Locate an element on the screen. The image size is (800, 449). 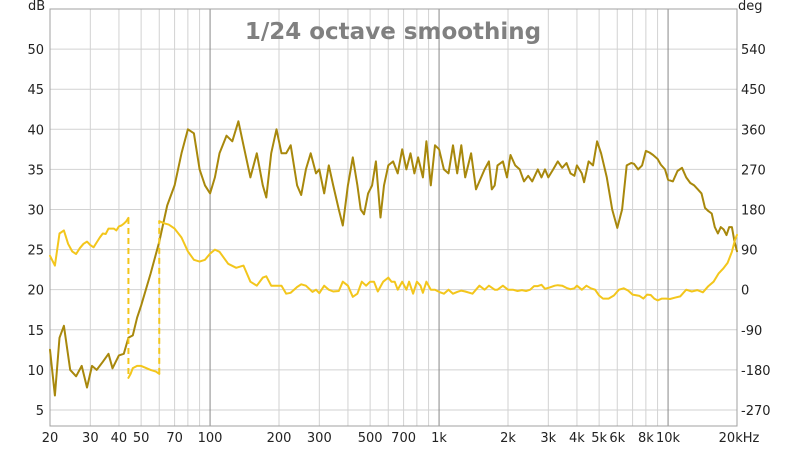
x-axis-tick-label: 30 is located at coordinates (90, 438).